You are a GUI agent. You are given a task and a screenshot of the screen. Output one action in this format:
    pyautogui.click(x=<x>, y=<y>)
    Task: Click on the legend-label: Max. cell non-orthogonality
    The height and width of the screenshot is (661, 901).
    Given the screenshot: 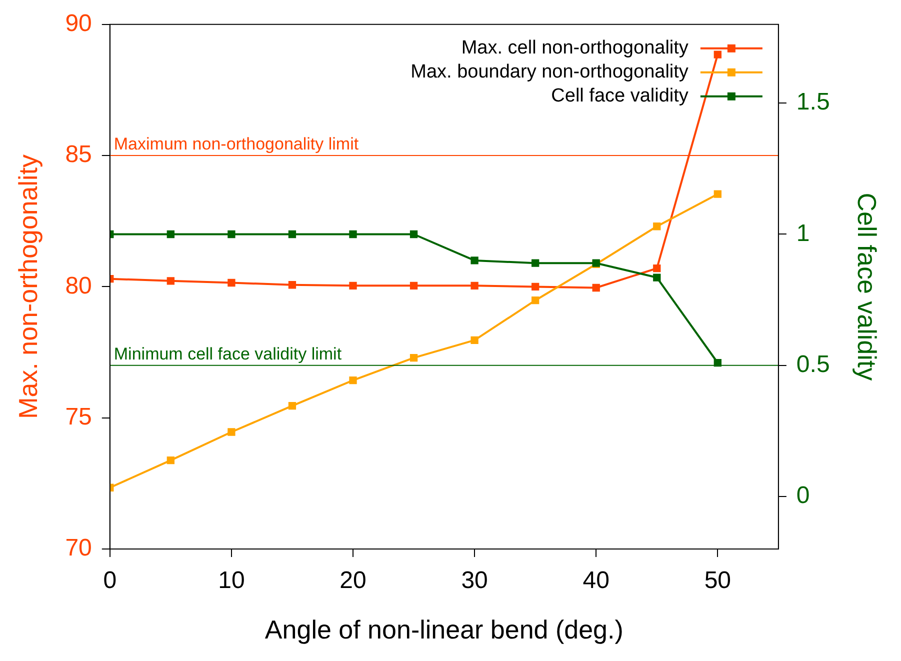 What is the action you would take?
    pyautogui.click(x=575, y=48)
    